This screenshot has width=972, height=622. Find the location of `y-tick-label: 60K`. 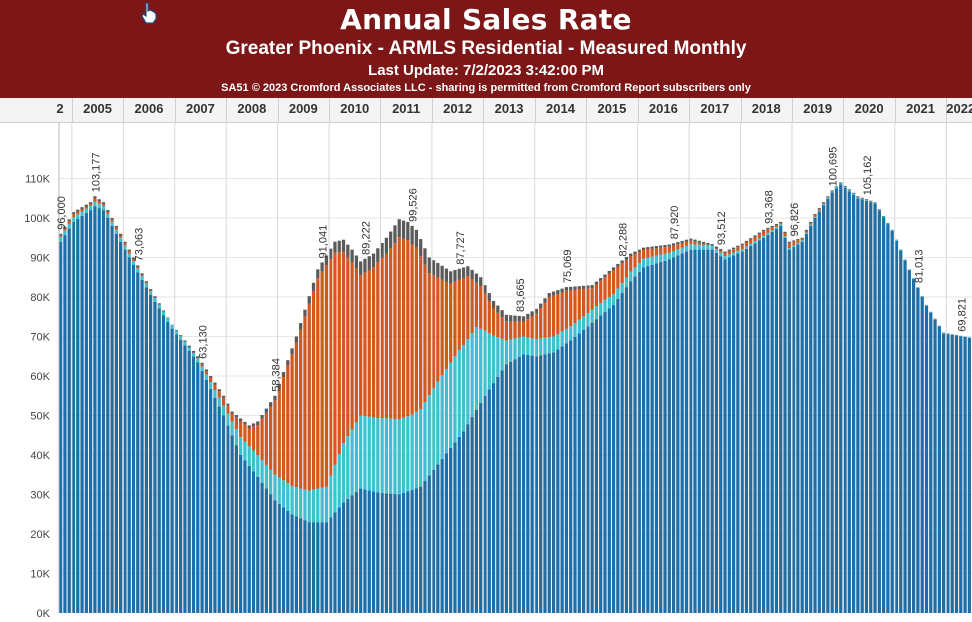

y-tick-label: 60K is located at coordinates (40, 377).